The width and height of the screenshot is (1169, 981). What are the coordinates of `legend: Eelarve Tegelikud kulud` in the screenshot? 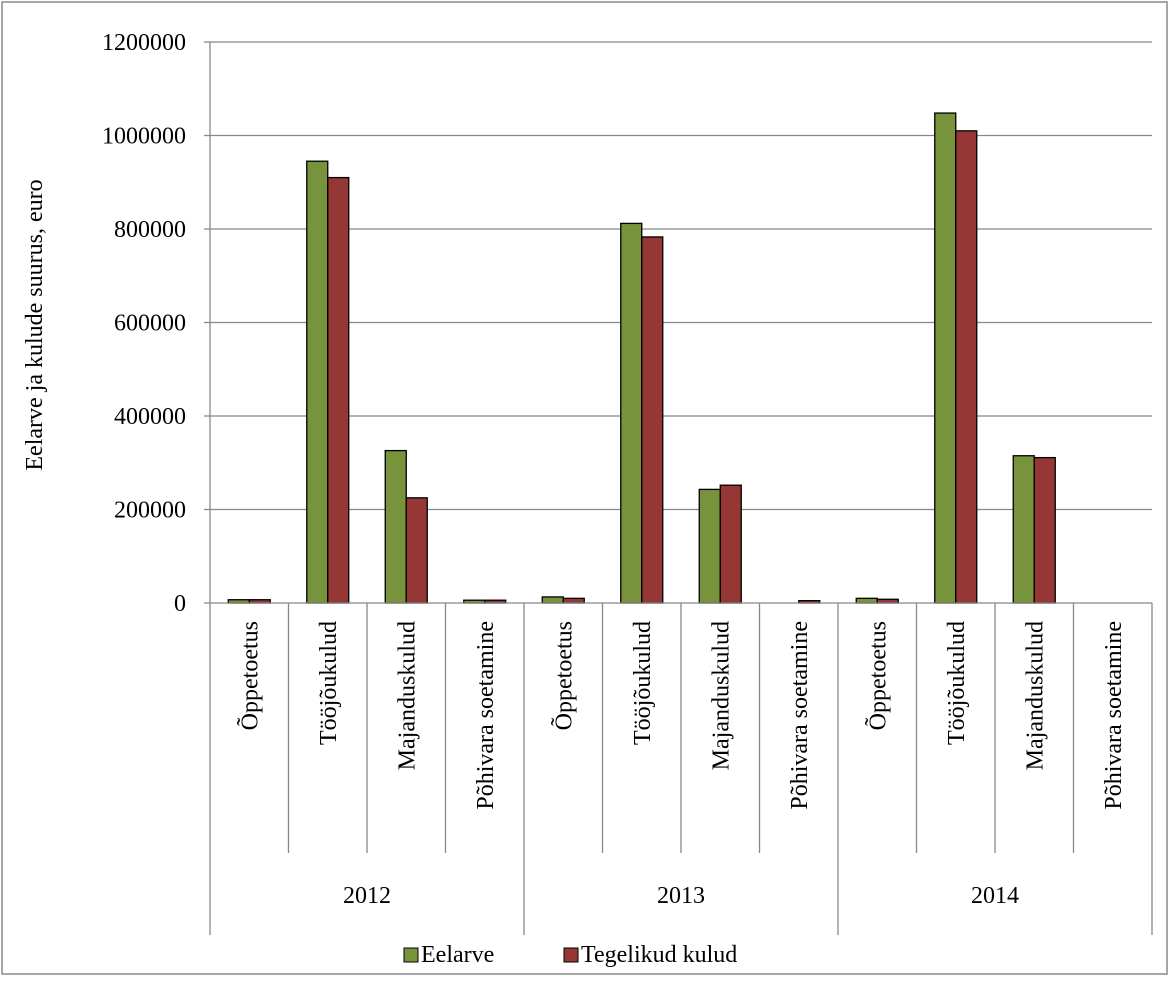 It's located at (570, 955).